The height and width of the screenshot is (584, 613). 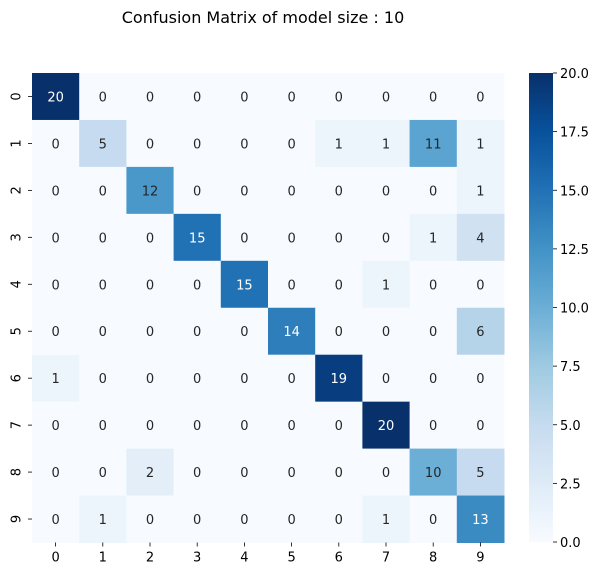 I want to click on chart-title: Confusion Matrix of model size : 10, so click(x=263, y=17).